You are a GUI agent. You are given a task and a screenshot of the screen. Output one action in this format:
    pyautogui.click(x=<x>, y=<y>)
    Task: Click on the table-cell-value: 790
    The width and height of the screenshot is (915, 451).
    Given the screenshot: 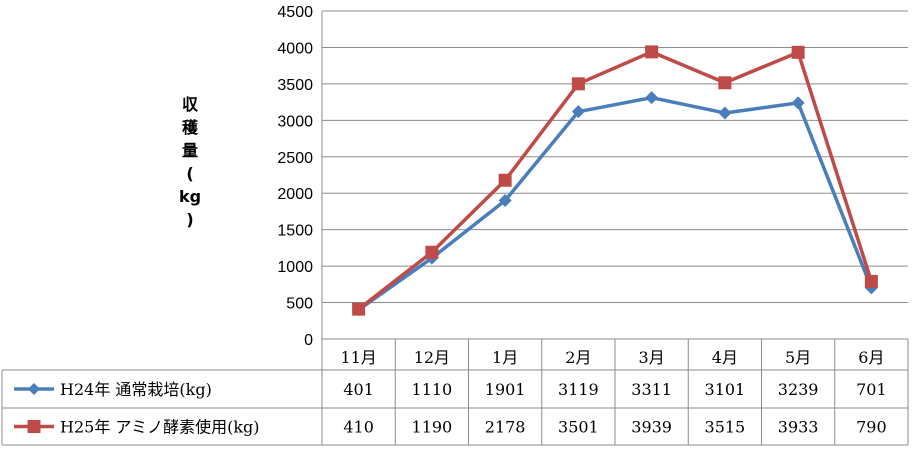 What is the action you would take?
    pyautogui.click(x=871, y=427)
    